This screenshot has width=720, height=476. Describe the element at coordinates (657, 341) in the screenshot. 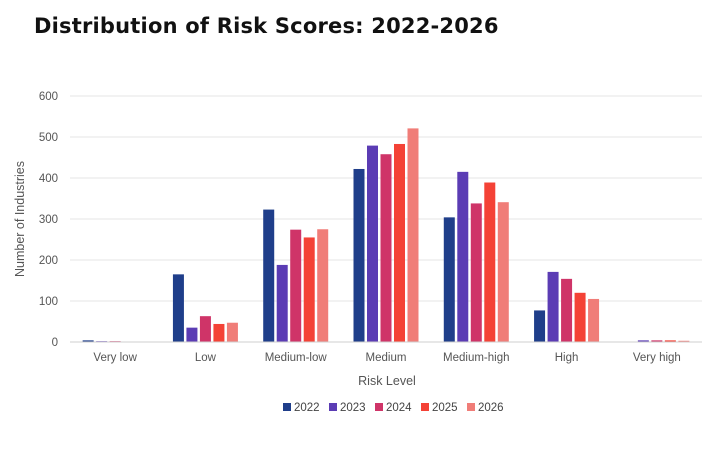

I see `bar-2024-very-high` at that location.